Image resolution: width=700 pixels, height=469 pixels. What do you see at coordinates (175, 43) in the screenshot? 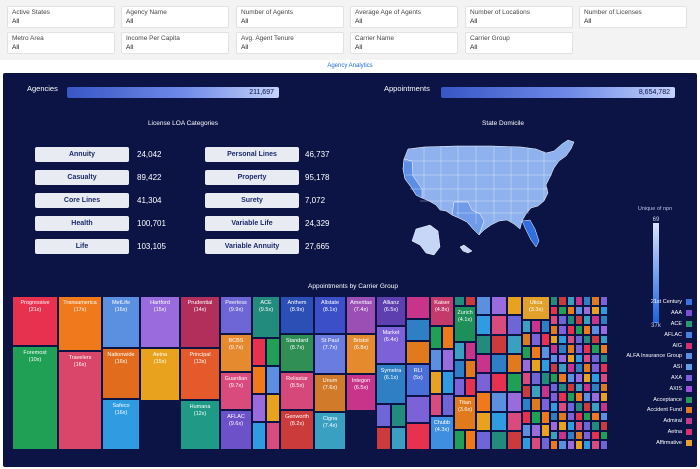
I see `filter-income-per-capita: Income Per Capita All` at bounding box center [175, 43].